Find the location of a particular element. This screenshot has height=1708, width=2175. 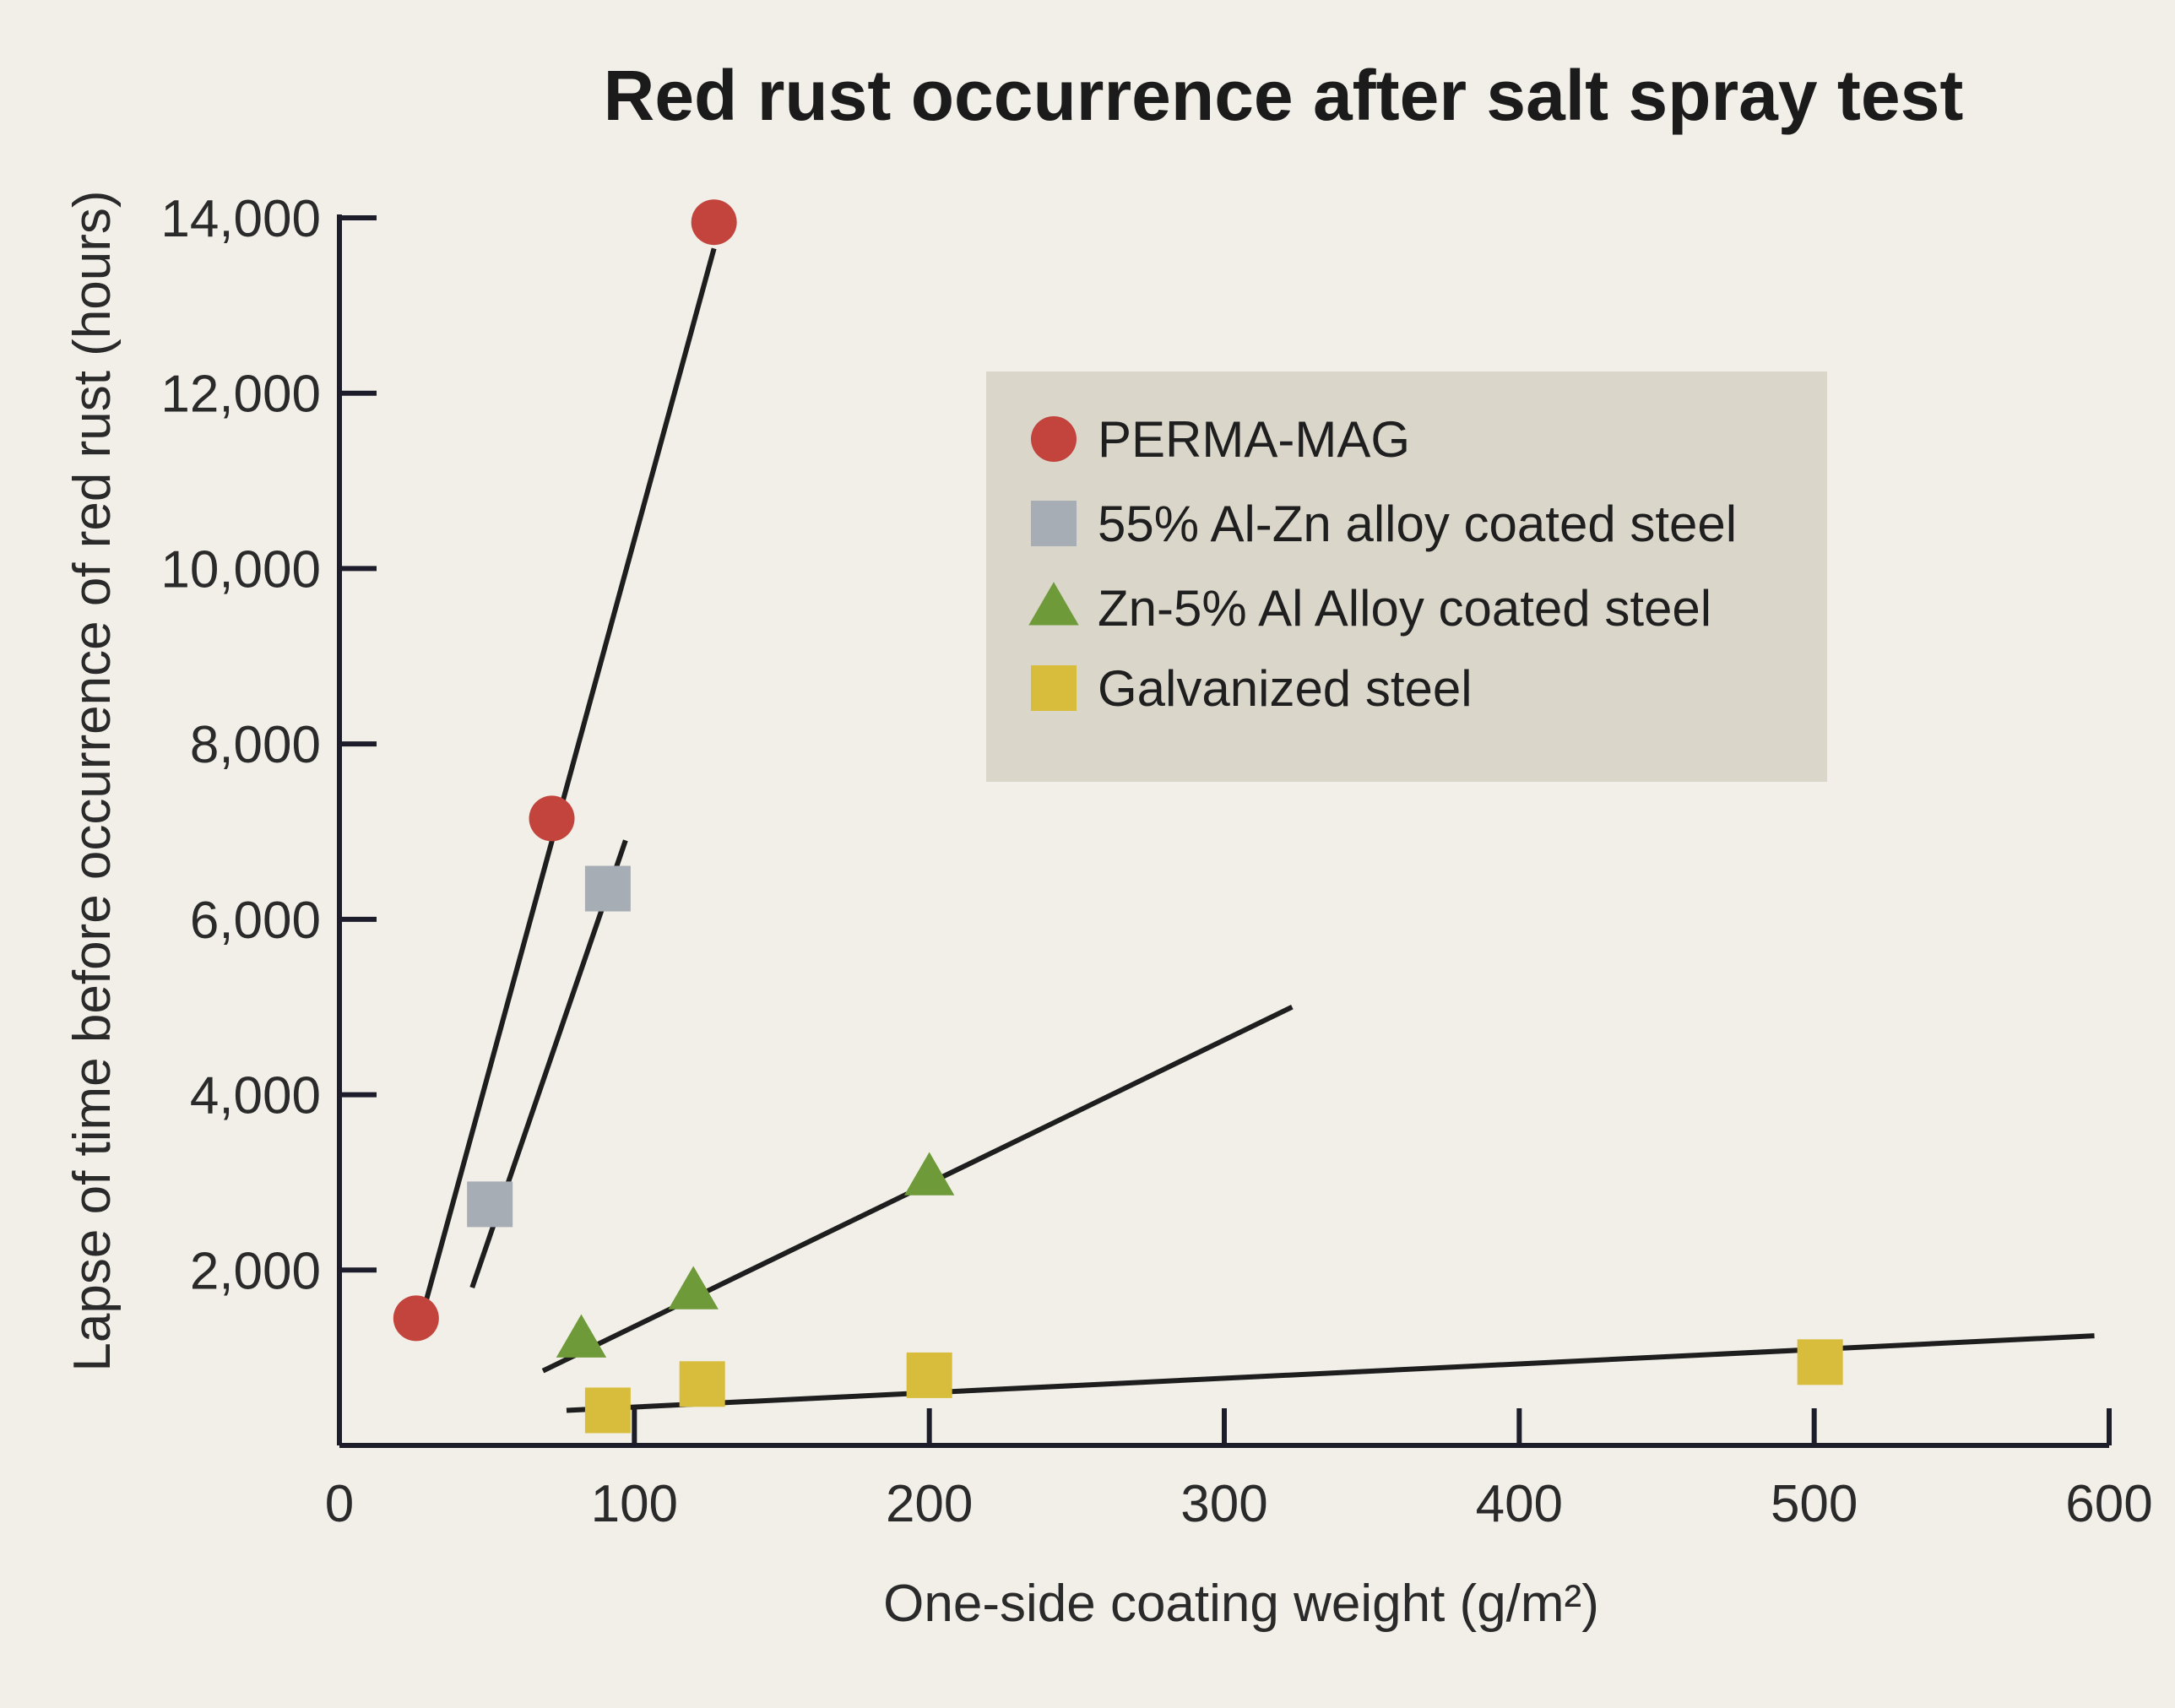

x-axis-title: One-side coating weight (g/m²) is located at coordinates (1241, 1604).